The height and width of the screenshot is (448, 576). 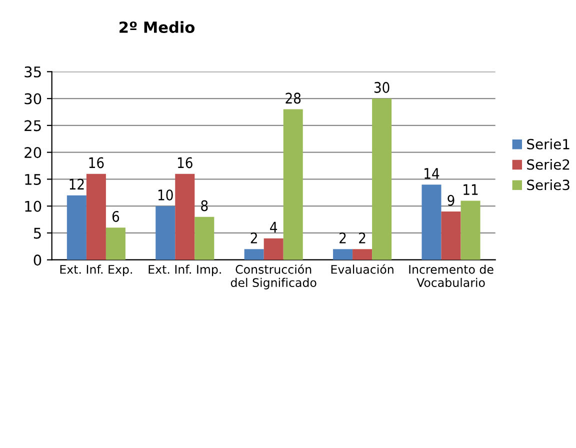 What do you see at coordinates (548, 184) in the screenshot?
I see `legend-label: Serie3` at bounding box center [548, 184].